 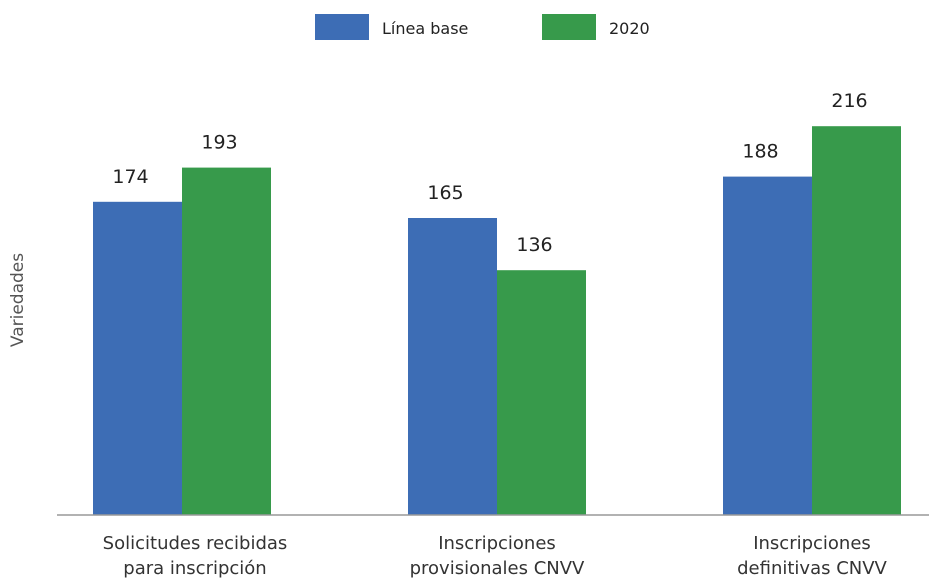 What do you see at coordinates (482, 27) in the screenshot?
I see `legend: Línea base 2020` at bounding box center [482, 27].